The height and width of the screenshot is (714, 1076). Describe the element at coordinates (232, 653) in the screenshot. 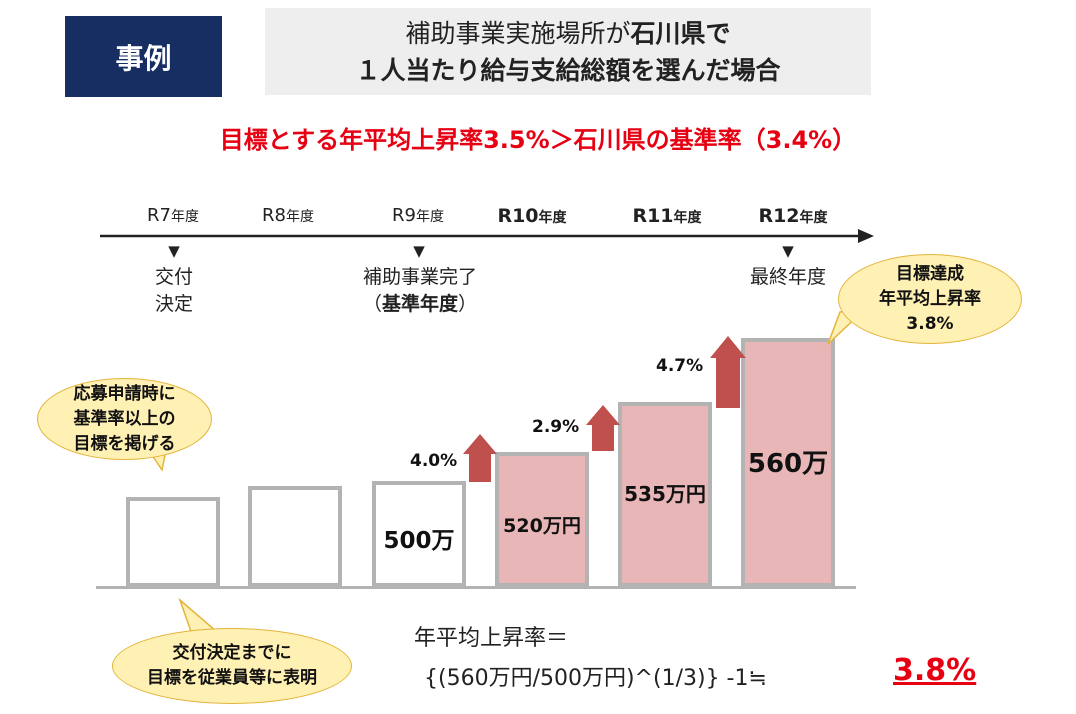

I see `bubble-disclose-line1: 交付決定までに` at that location.